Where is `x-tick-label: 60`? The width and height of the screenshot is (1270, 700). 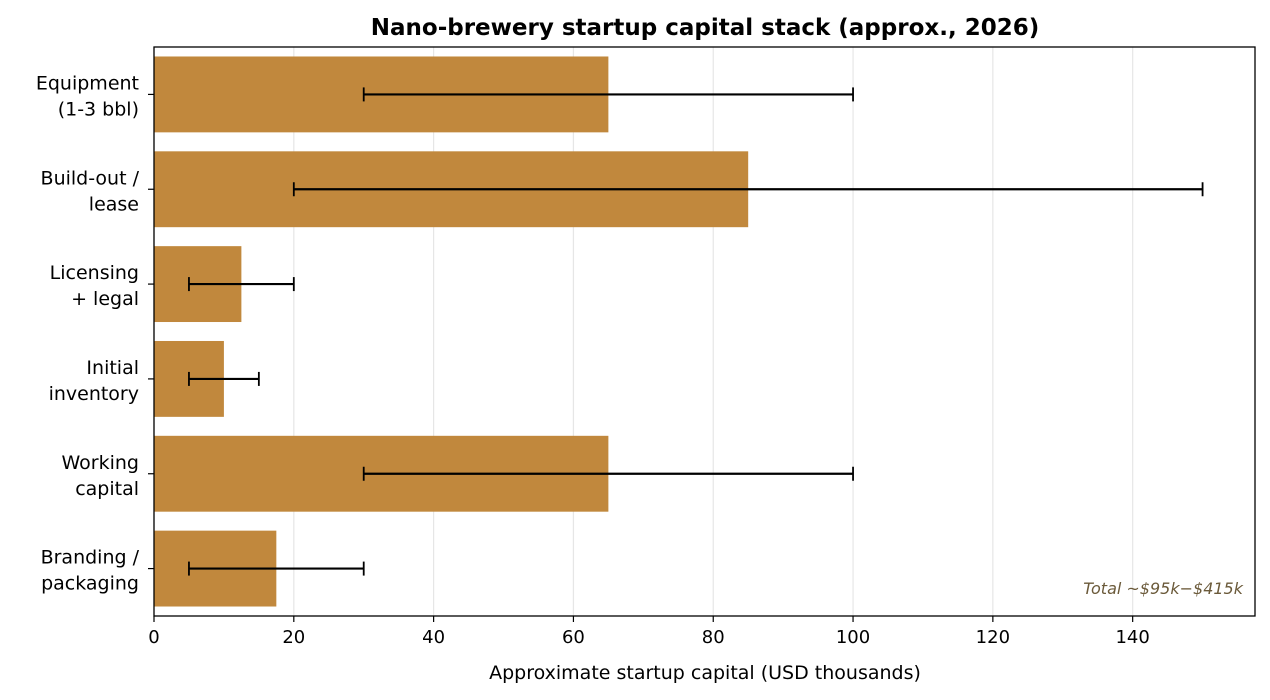
x-tick-label: 60 is located at coordinates (573, 637).